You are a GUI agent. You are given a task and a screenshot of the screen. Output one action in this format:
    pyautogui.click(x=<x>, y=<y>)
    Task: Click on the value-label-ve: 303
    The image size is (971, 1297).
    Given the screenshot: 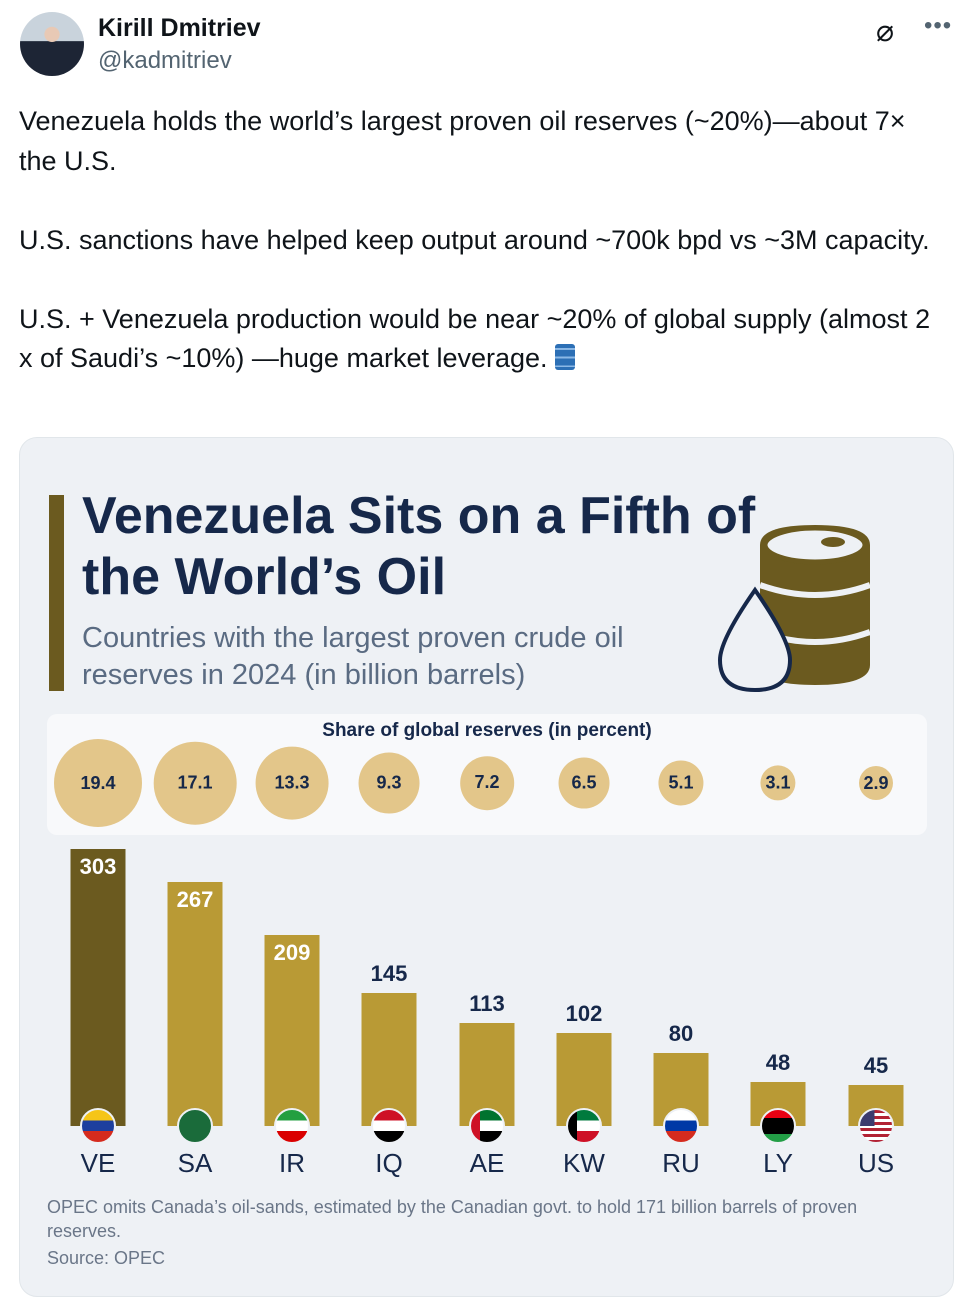 What is the action you would take?
    pyautogui.click(x=98, y=866)
    